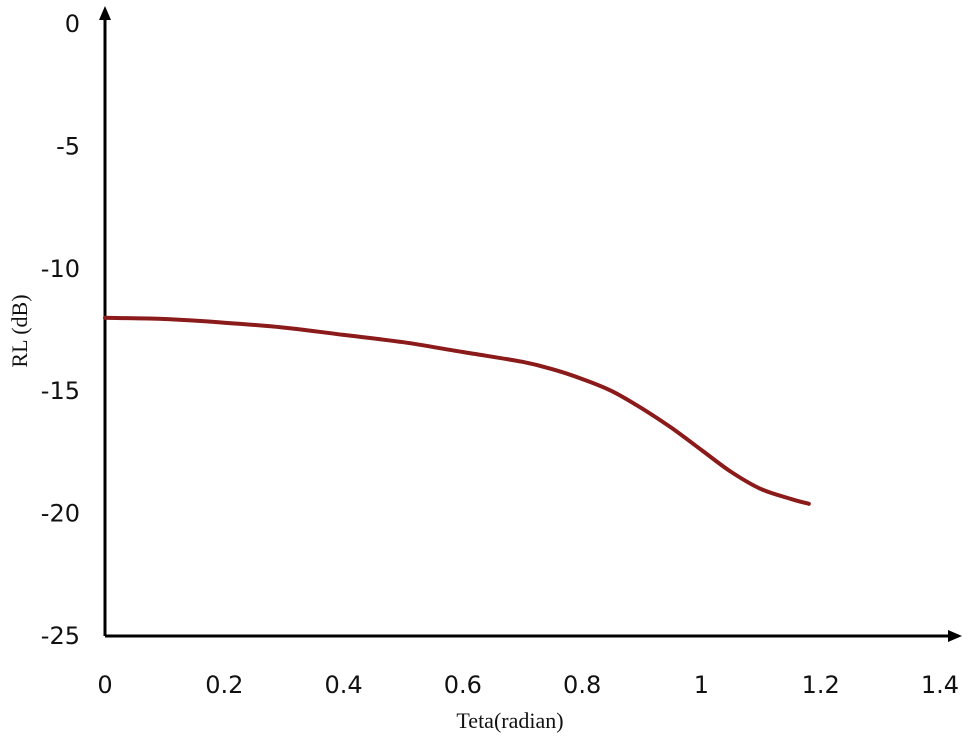 The width and height of the screenshot is (967, 743). Describe the element at coordinates (582, 685) in the screenshot. I see `x-tick-label: 0.8` at that location.